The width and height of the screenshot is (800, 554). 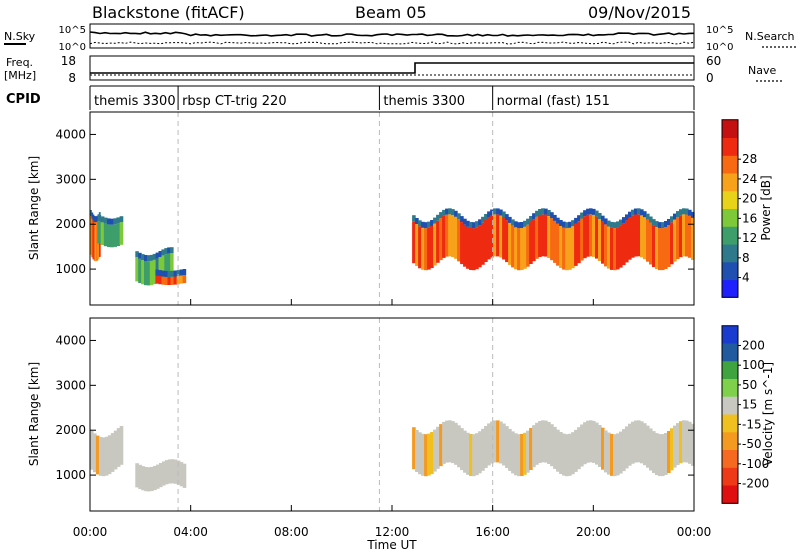 I want to click on colorbar-tick-label: 100, so click(x=753, y=365).